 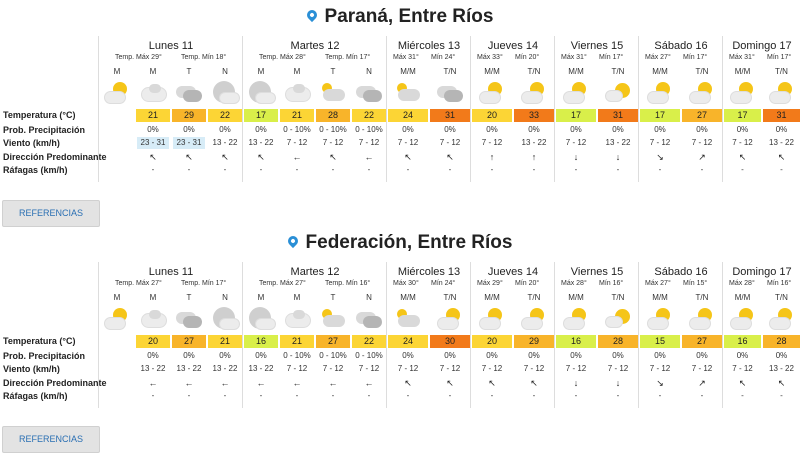 I want to click on row-label: Dirección Predominante, so click(x=55, y=383).